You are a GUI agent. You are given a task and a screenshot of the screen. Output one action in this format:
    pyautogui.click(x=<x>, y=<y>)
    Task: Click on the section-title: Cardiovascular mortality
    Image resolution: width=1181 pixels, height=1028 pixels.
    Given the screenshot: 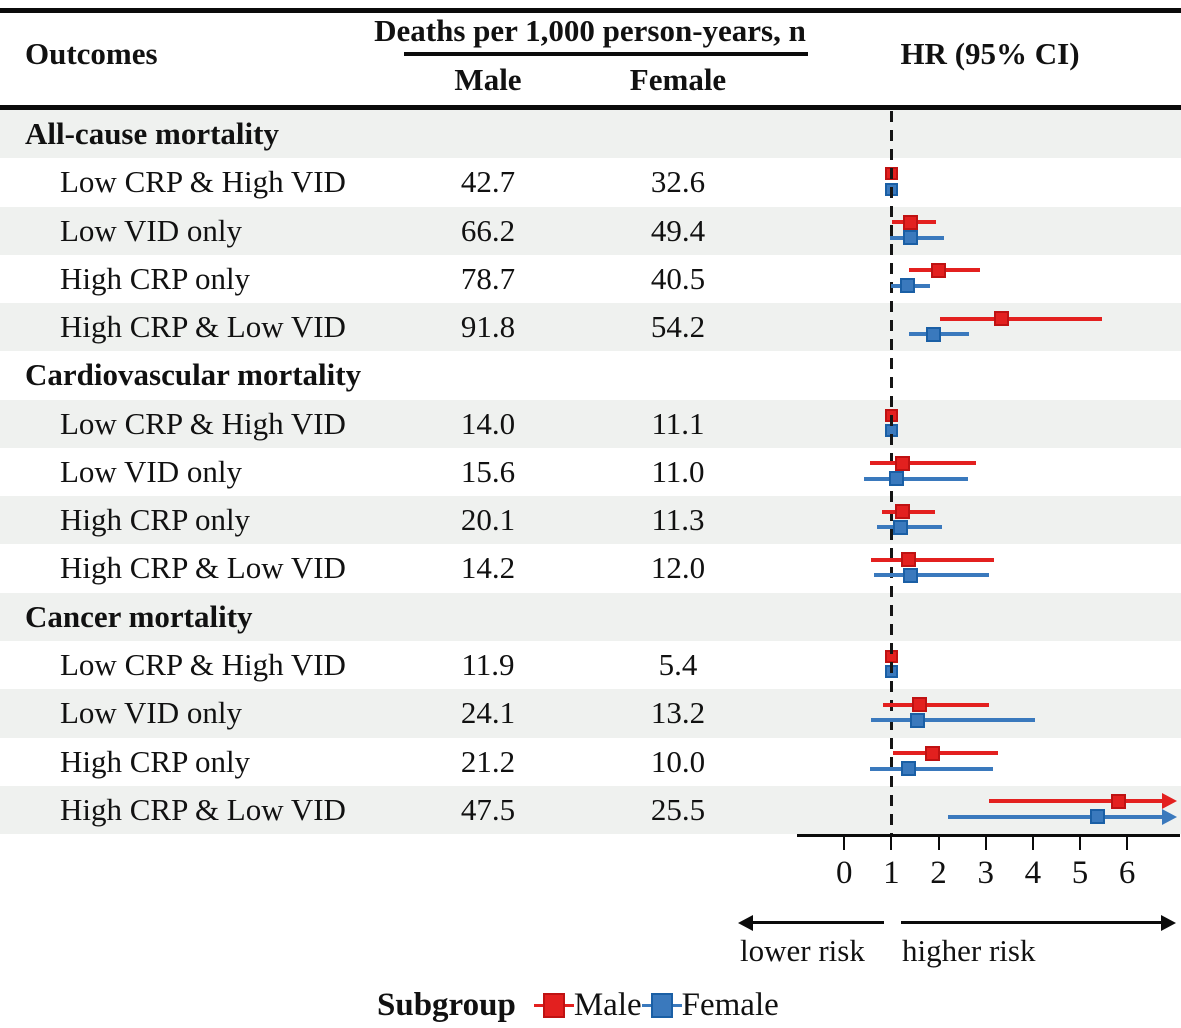 What is the action you would take?
    pyautogui.click(x=193, y=375)
    